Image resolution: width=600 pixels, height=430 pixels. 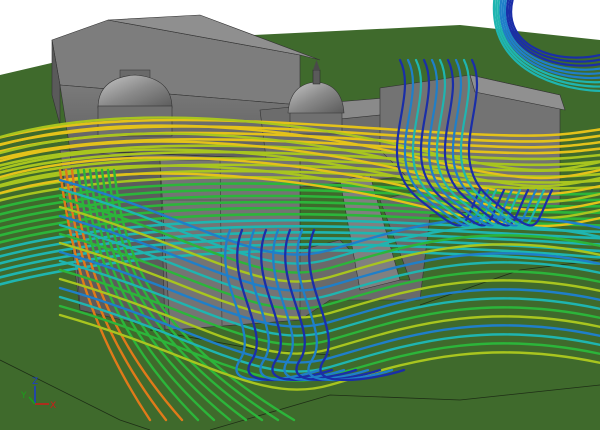 What do you see at coordinates (38, 394) in the screenshot?
I see `axis-triad: Z X Y` at bounding box center [38, 394].